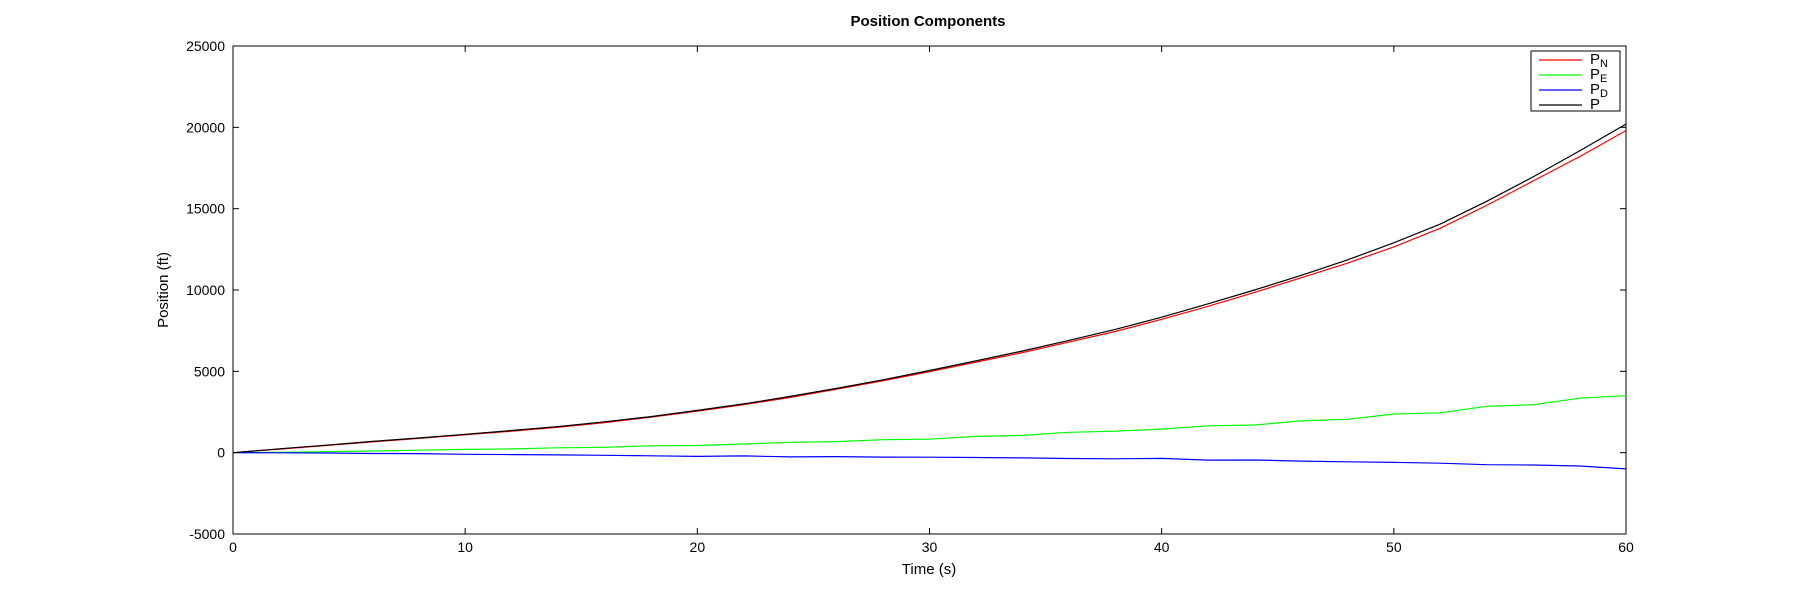 This screenshot has width=1800, height=600. Describe the element at coordinates (465, 547) in the screenshot. I see `x-tick-label: 10` at that location.